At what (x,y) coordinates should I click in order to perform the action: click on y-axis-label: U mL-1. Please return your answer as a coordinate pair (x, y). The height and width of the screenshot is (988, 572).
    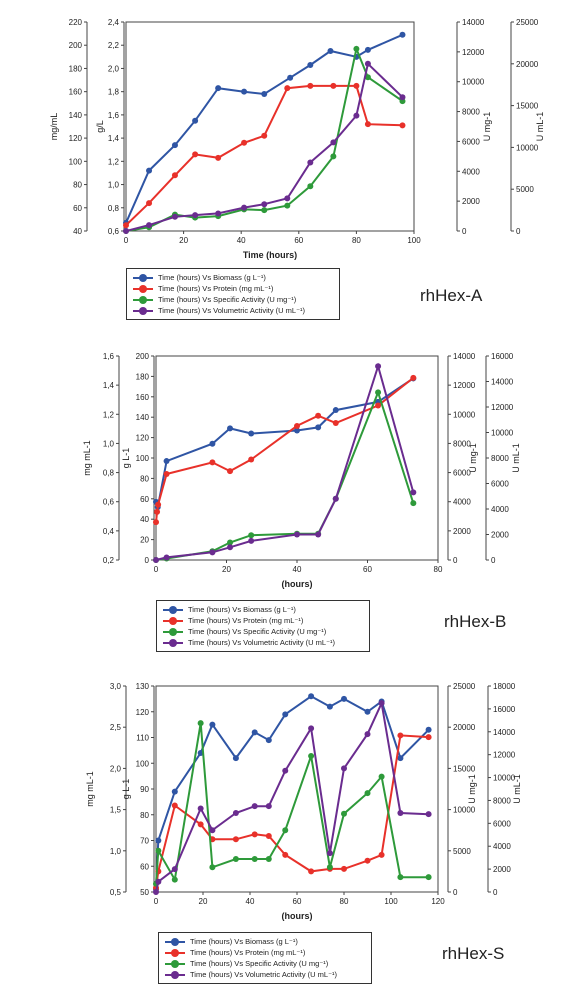
    Looking at the image, I should click on (540, 127).